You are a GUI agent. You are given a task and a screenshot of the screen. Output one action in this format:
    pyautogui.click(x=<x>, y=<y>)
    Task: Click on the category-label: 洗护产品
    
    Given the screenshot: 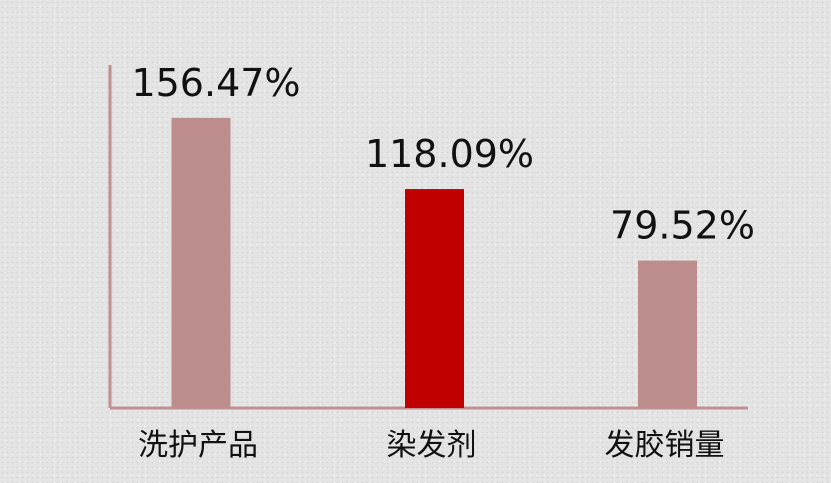 What is the action you would take?
    pyautogui.click(x=198, y=445)
    